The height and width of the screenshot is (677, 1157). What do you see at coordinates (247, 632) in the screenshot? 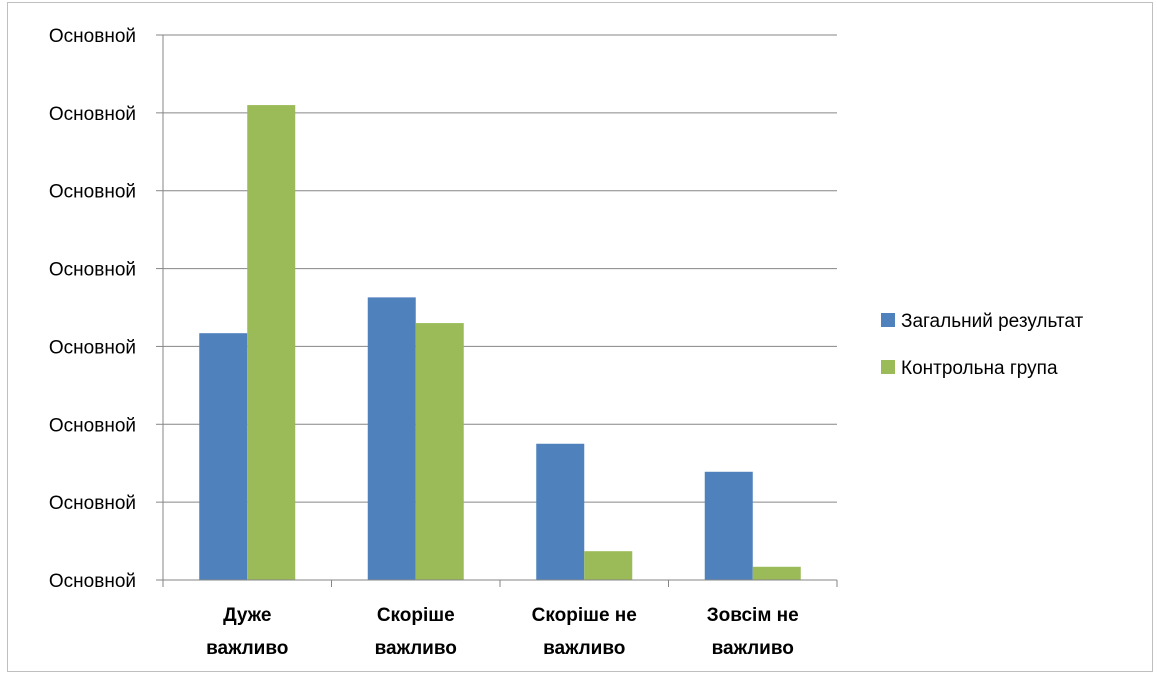
I see `x-tick-label: Дуже важливо` at bounding box center [247, 632].